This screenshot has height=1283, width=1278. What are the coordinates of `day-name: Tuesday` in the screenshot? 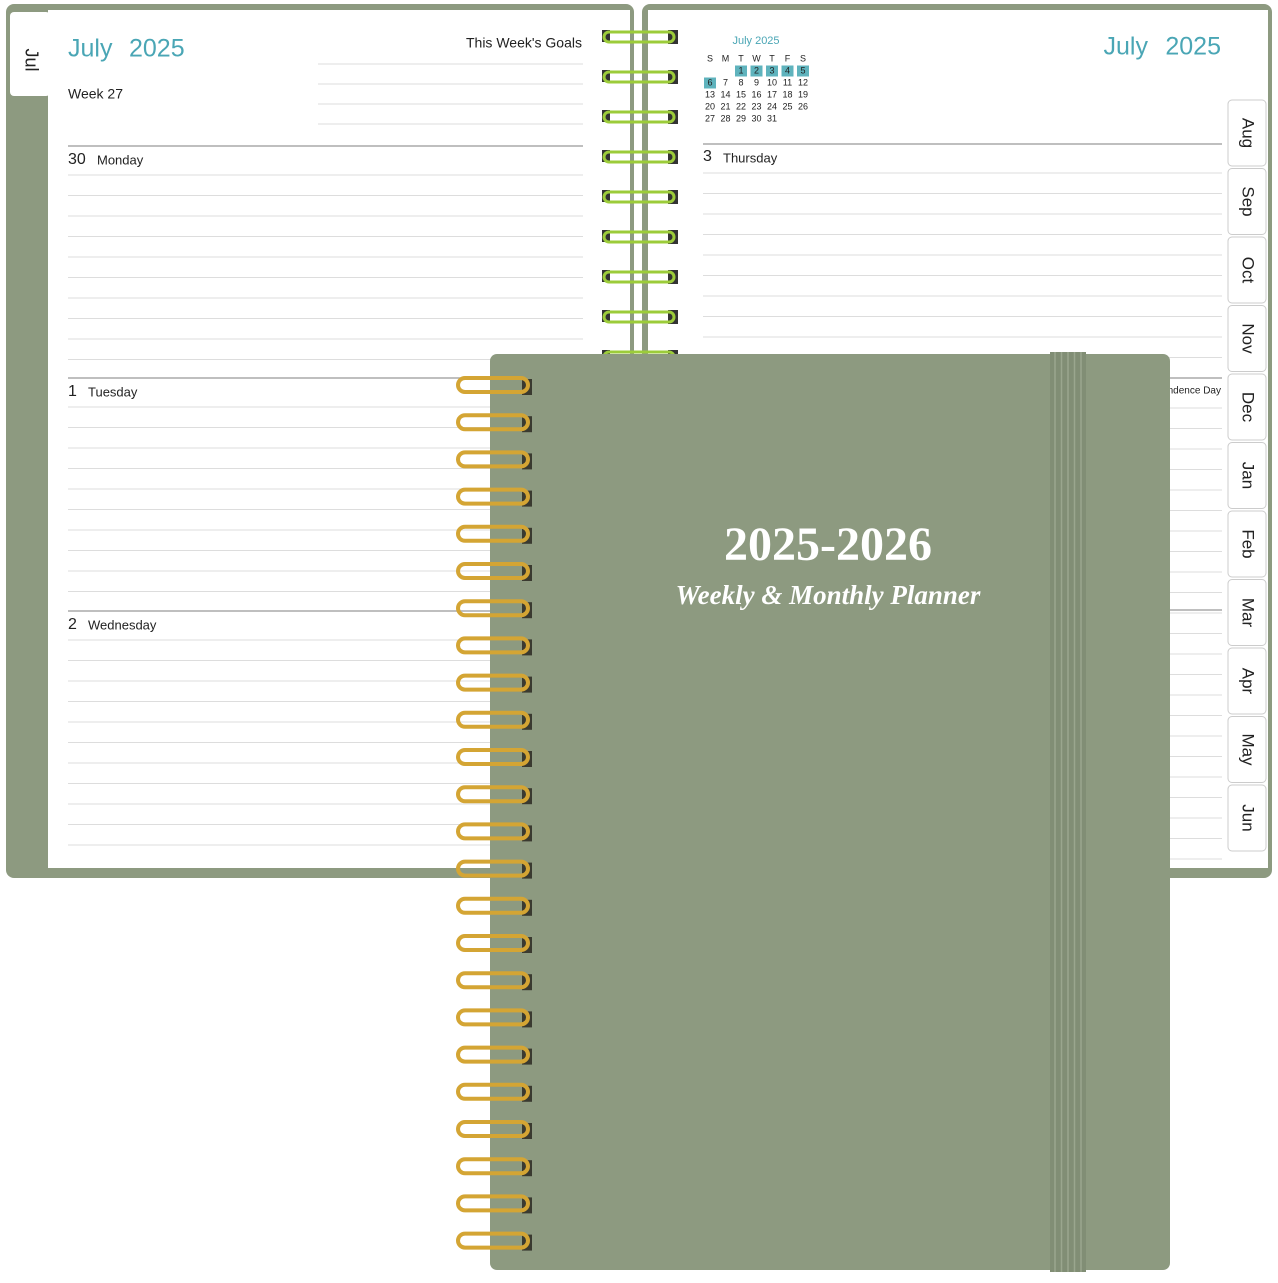 It's located at (113, 391).